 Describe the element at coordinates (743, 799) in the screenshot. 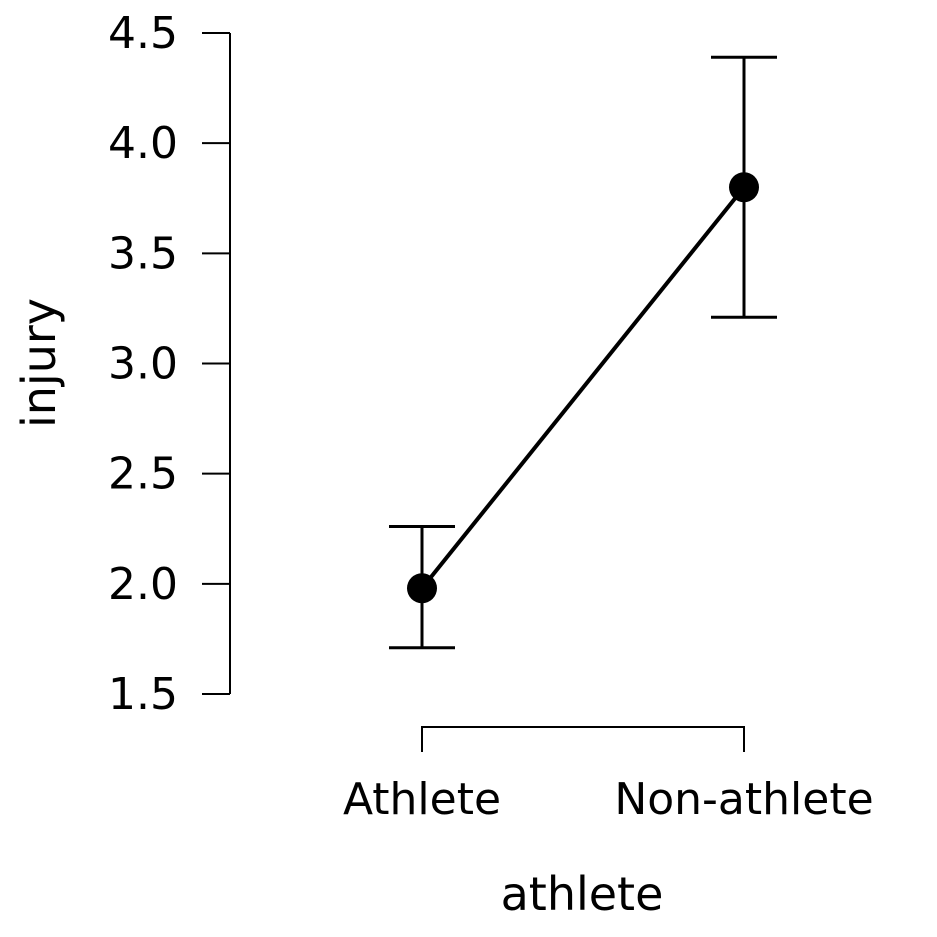

I see `x-tick-label: Non-athlete` at that location.